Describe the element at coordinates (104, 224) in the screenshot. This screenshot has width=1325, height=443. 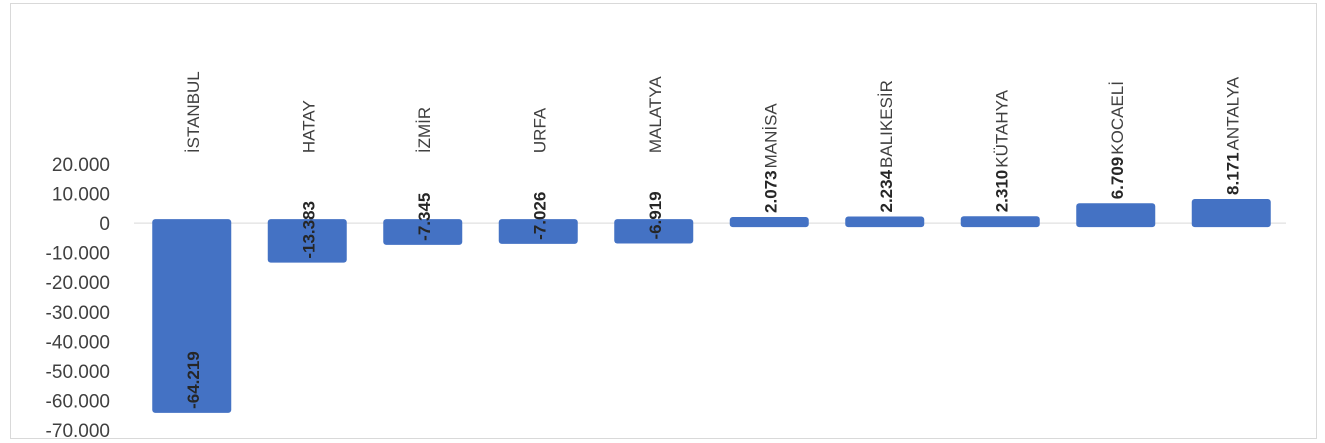
I see `y-tick-label: 0` at that location.